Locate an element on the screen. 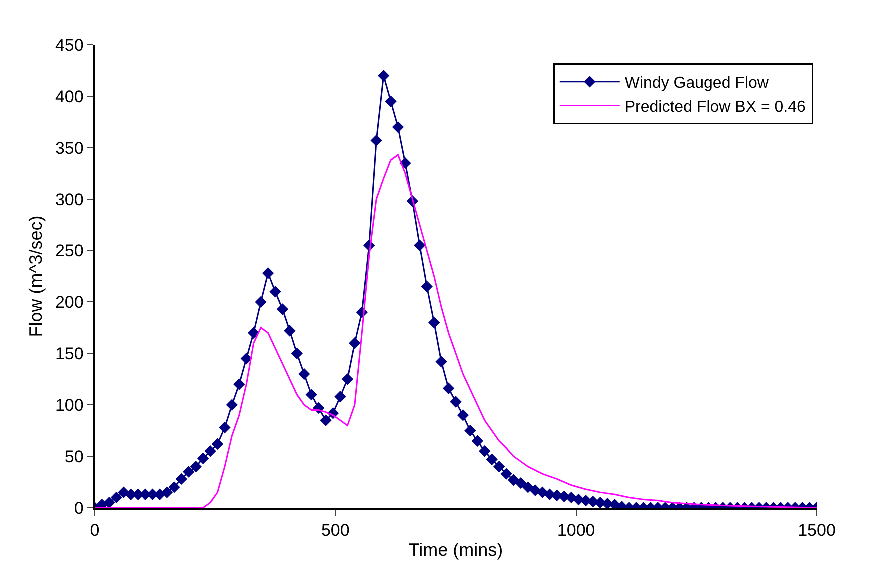 The height and width of the screenshot is (568, 877). y-tick-label: 400 is located at coordinates (69, 96).